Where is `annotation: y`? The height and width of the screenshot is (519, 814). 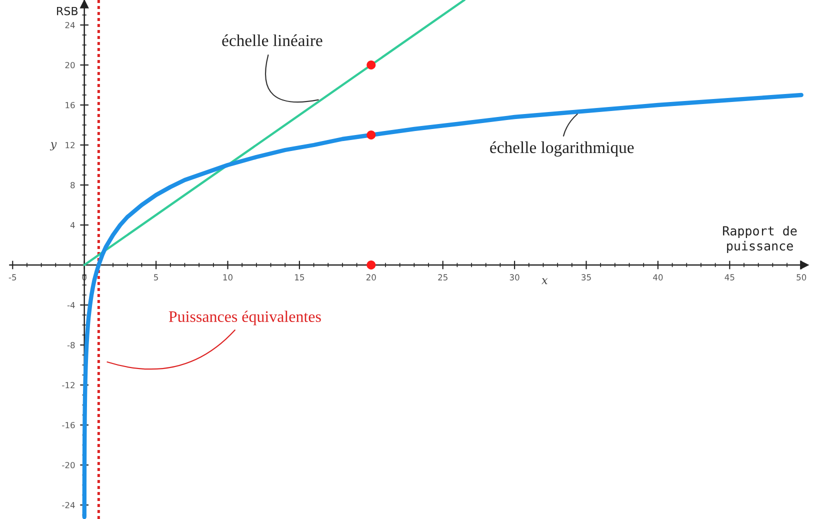
annotation: y is located at coordinates (53, 146).